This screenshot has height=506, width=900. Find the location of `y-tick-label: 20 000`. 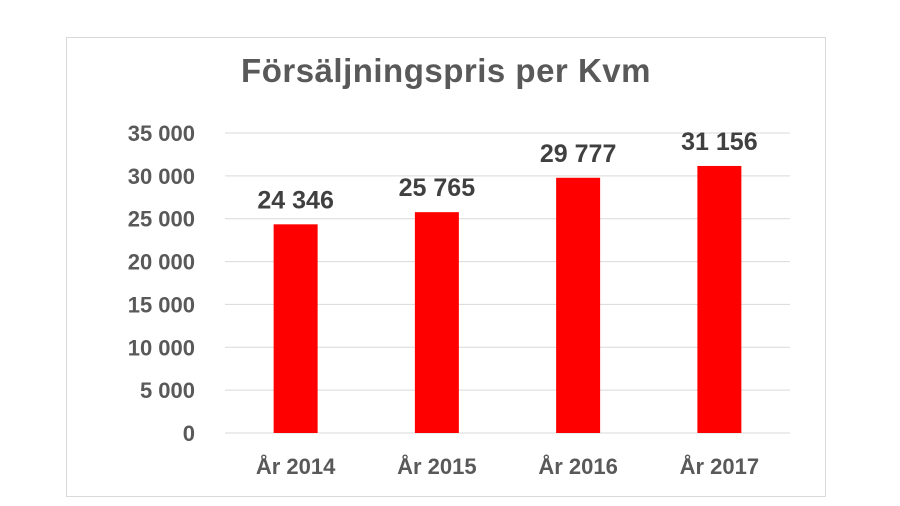

y-tick-label: 20 000 is located at coordinates (161, 262).